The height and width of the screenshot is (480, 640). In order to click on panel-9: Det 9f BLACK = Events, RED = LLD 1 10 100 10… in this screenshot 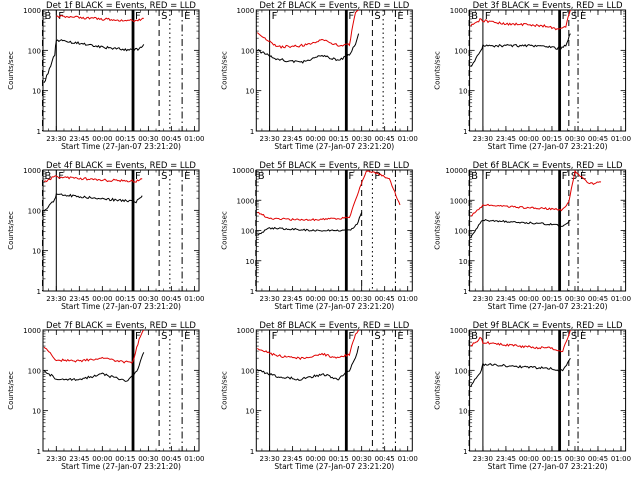, I will do `click(532, 396)`.